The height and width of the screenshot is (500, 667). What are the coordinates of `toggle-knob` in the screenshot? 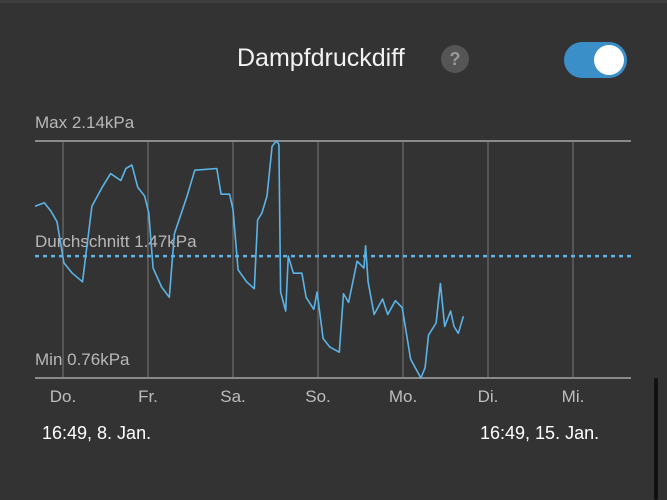 It's located at (609, 60).